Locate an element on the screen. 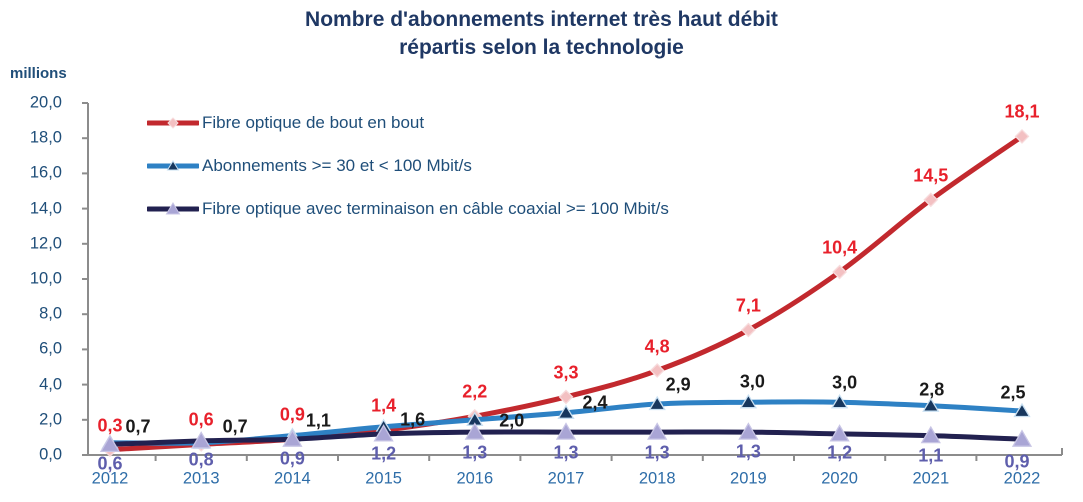 The height and width of the screenshot is (502, 1083). legend-label: Fibre optique de bout en bout is located at coordinates (313, 122).